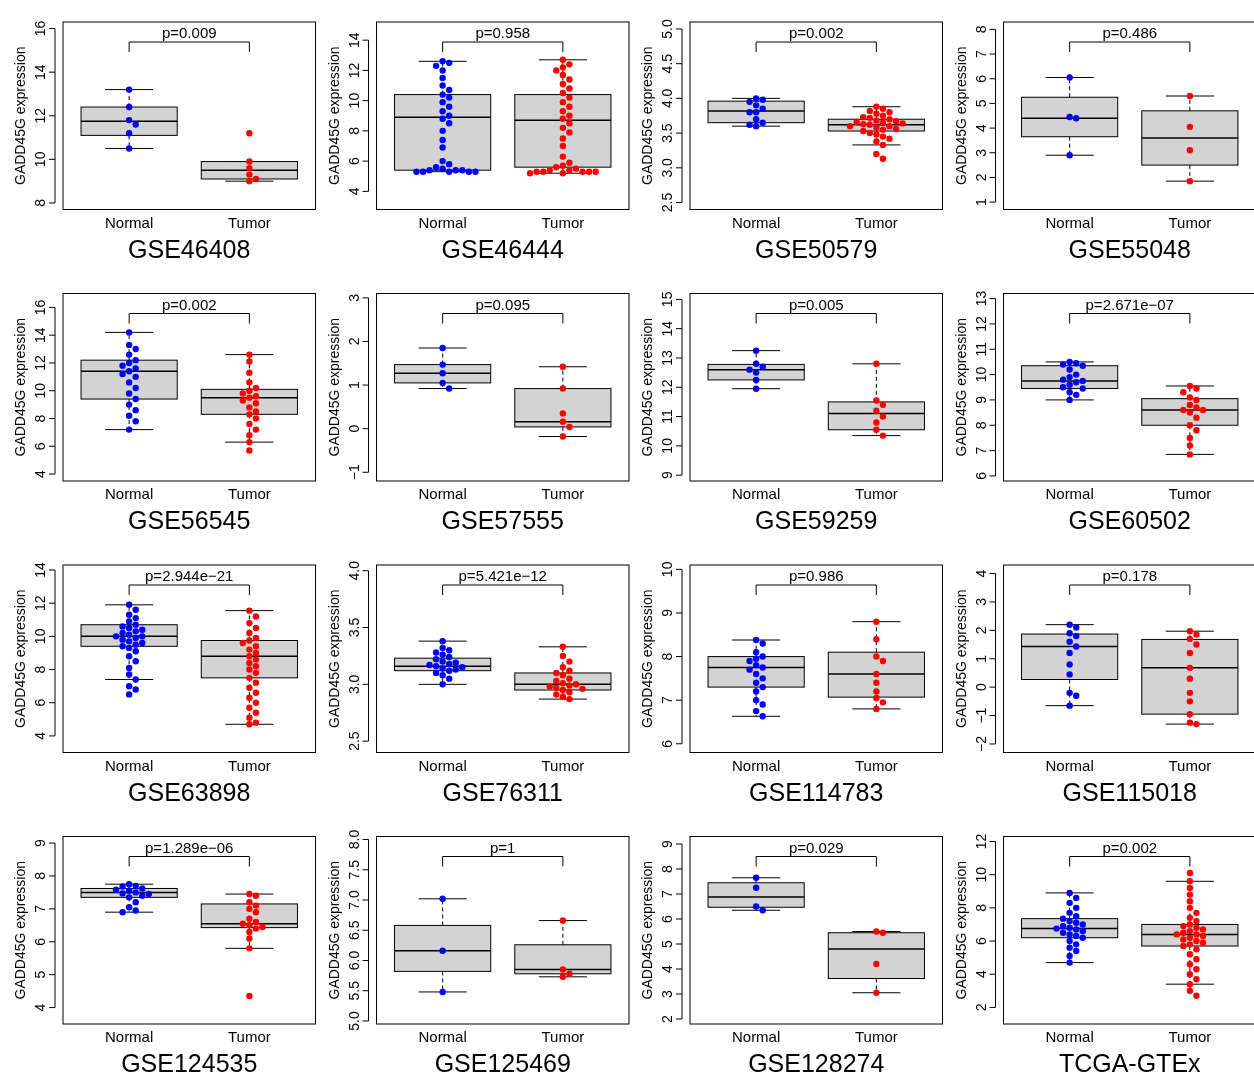 The height and width of the screenshot is (1086, 1254). Describe the element at coordinates (667, 328) in the screenshot. I see `y-tick-label: 14` at that location.